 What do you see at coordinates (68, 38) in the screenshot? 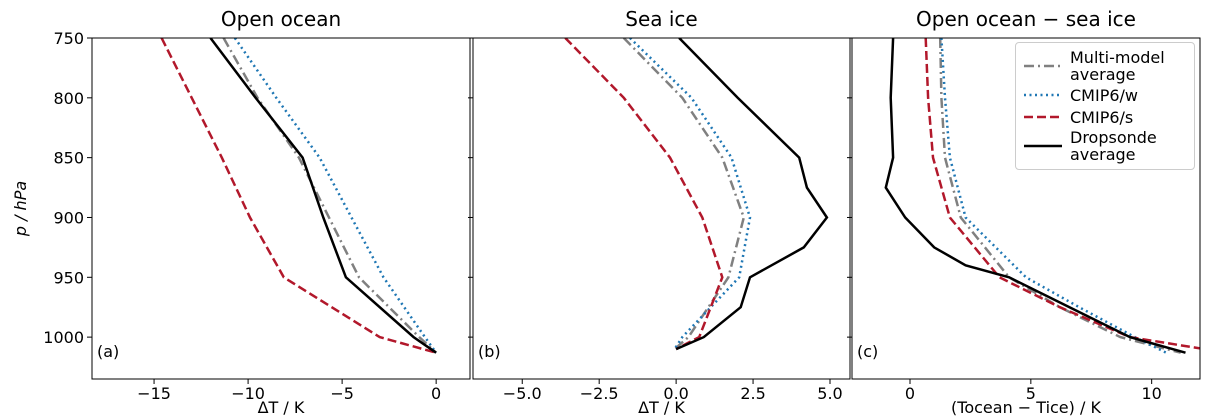
I see `y-tick-label: 750` at bounding box center [68, 38].